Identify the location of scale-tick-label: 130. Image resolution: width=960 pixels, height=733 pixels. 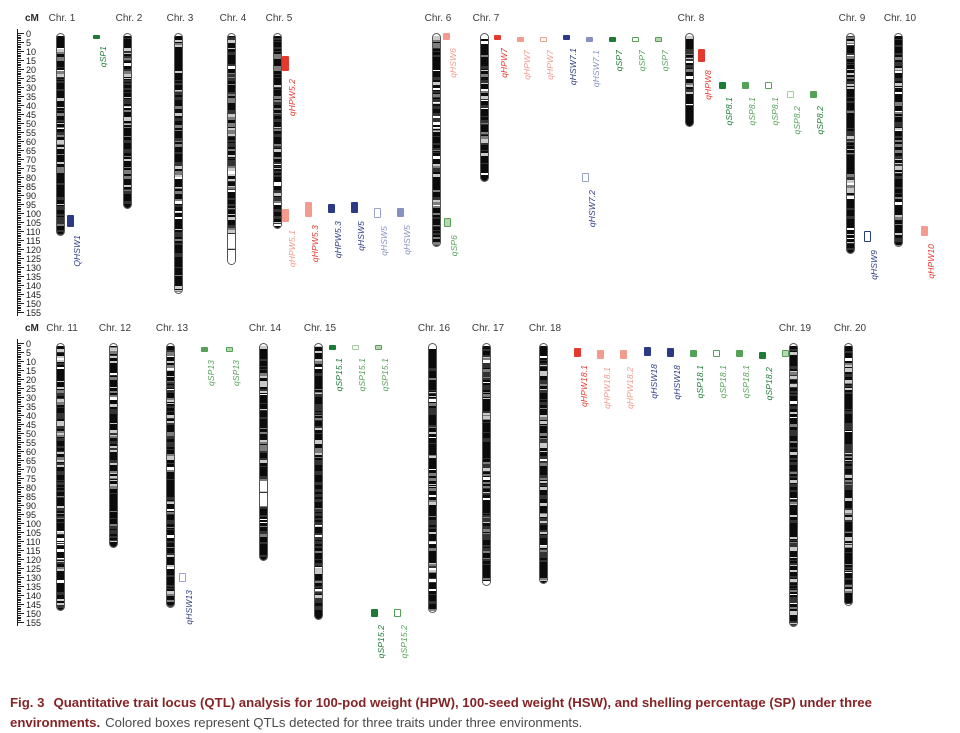
(34, 577).